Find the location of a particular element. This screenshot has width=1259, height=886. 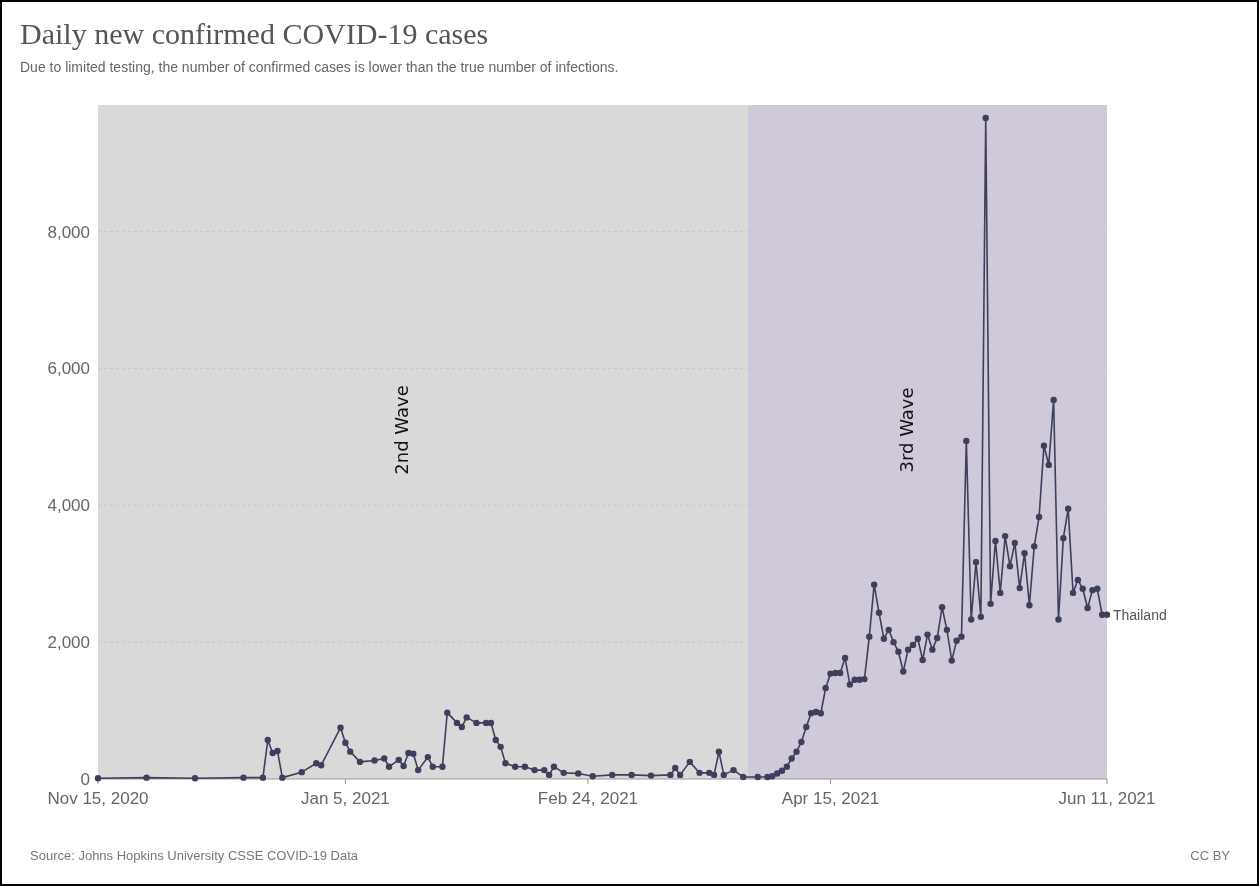

band-label: 2nd Wave is located at coordinates (402, 430).